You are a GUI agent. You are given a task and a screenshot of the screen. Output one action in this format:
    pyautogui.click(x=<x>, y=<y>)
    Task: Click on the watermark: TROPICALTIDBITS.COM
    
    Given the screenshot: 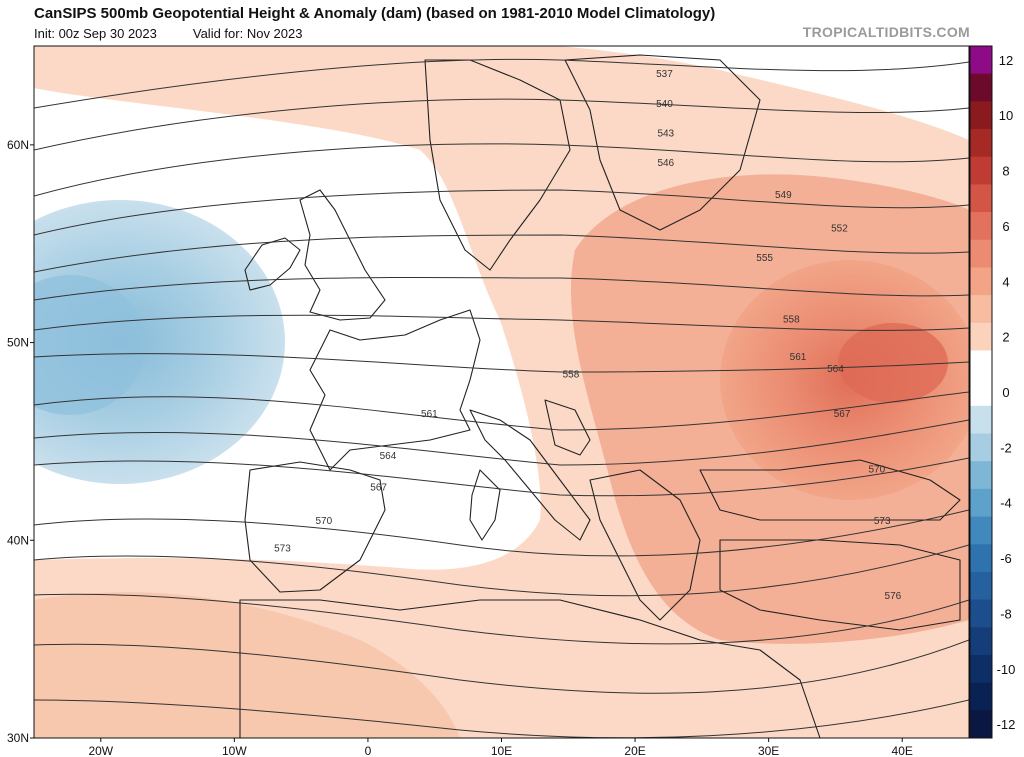 What is the action you would take?
    pyautogui.click(x=886, y=32)
    